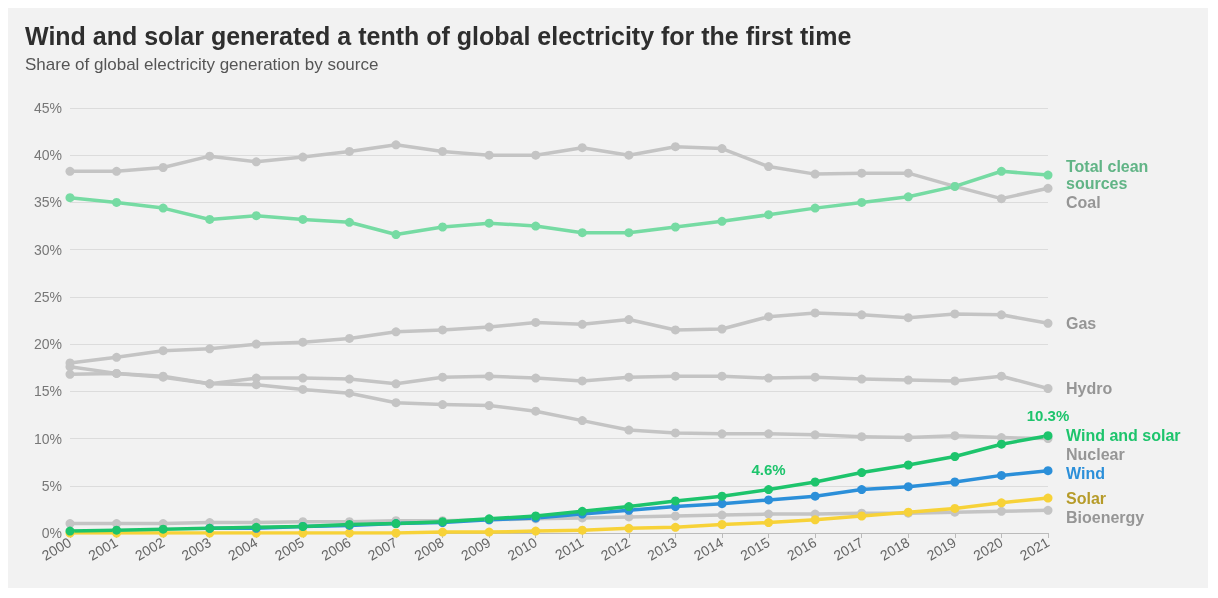  What do you see at coordinates (1081, 323) in the screenshot?
I see `series-label: Gas` at bounding box center [1081, 323].